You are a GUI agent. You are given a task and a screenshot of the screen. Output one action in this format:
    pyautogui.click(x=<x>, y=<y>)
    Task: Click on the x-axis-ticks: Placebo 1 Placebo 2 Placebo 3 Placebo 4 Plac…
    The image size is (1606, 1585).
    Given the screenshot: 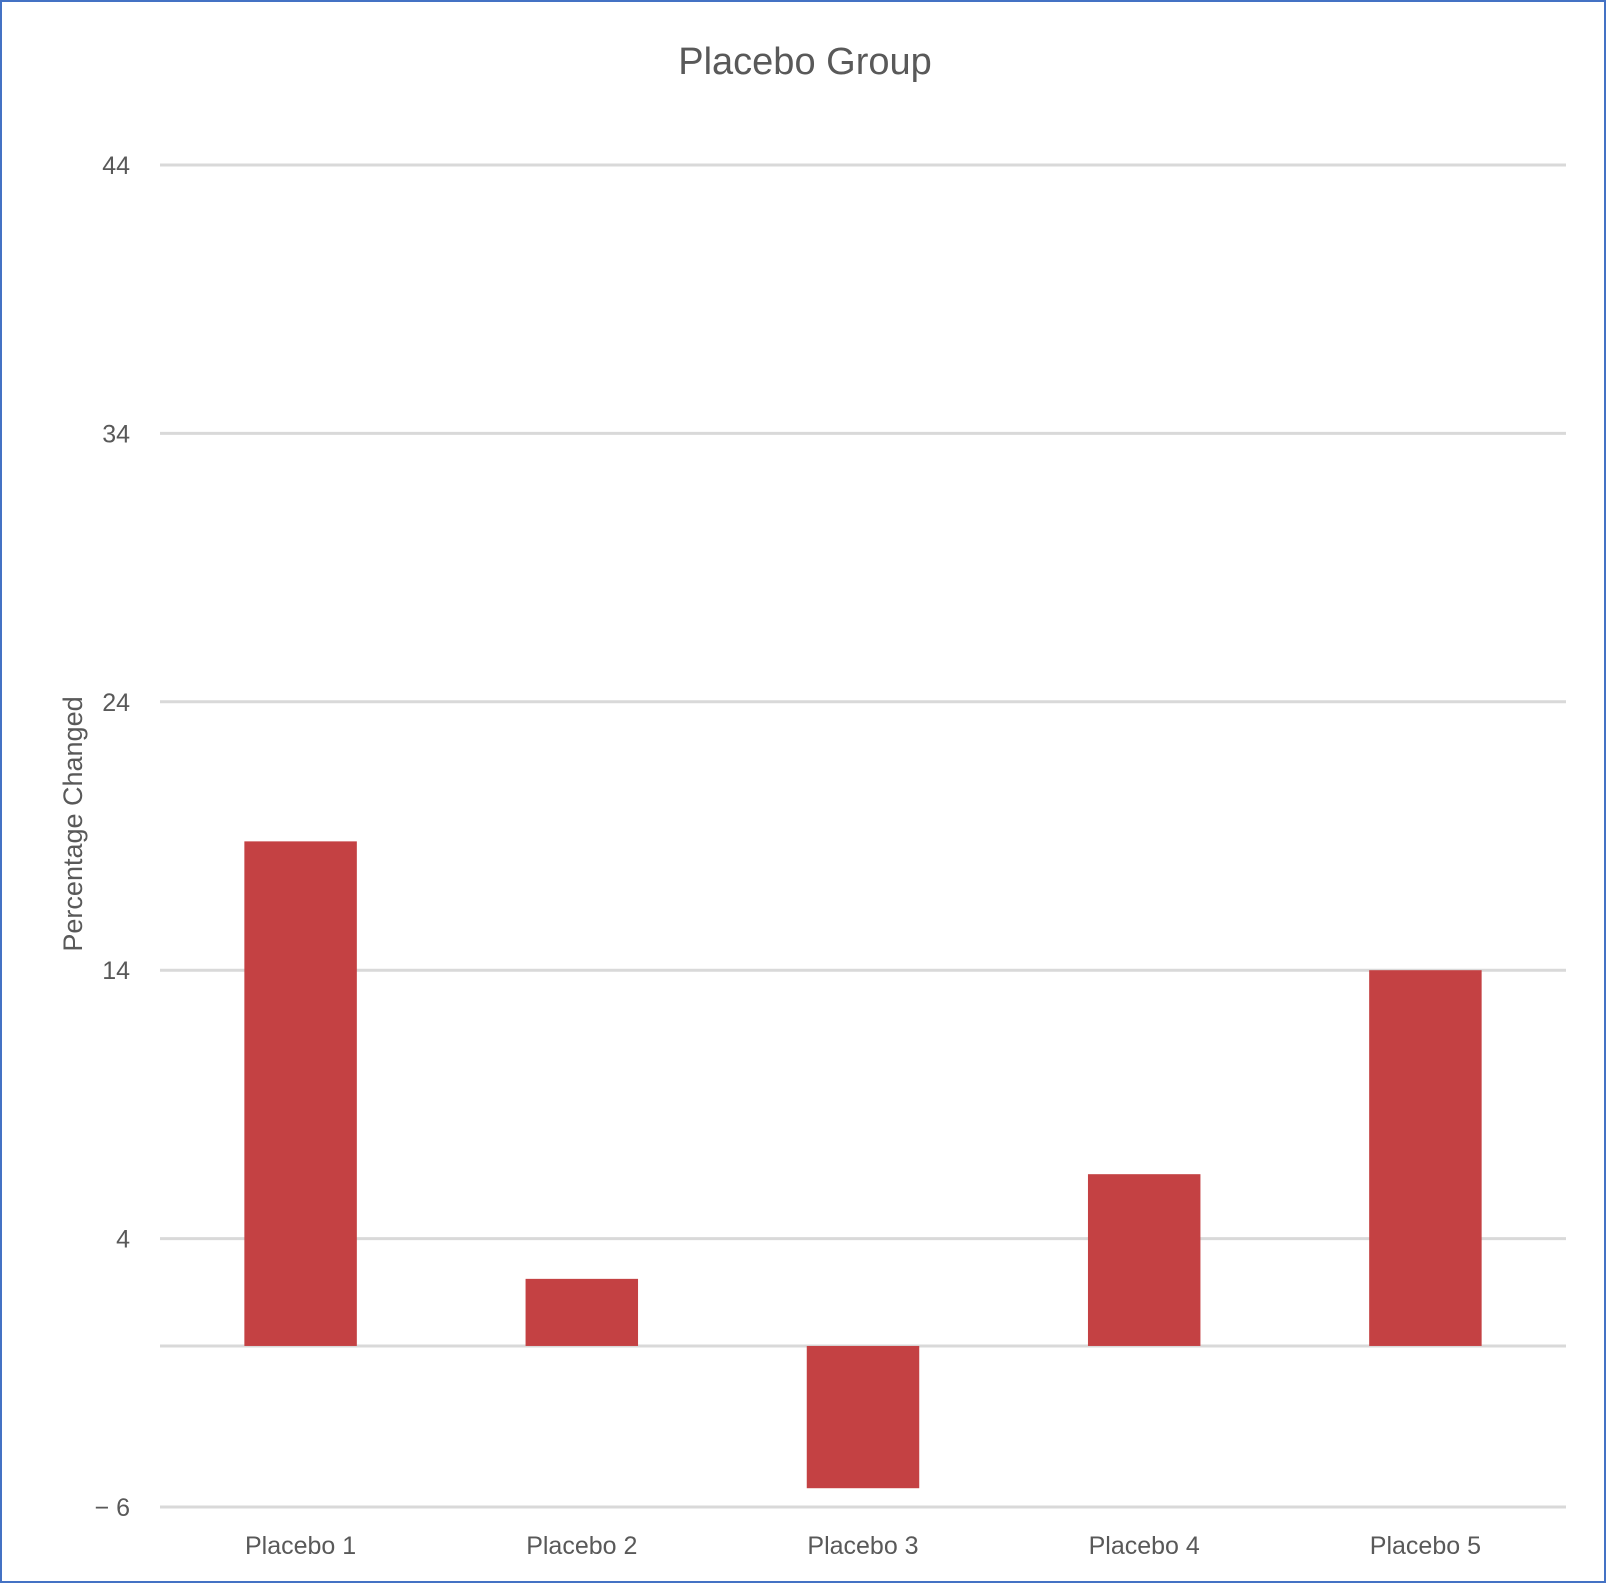 What is the action you would take?
    pyautogui.click(x=863, y=1546)
    